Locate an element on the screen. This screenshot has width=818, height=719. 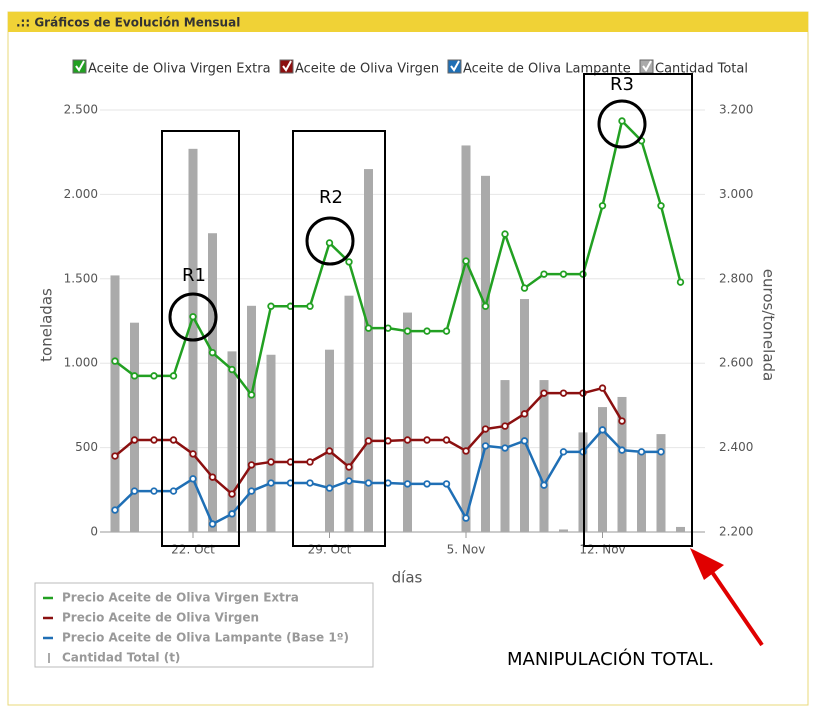
y-tick-label: 0 is located at coordinates (94, 532).